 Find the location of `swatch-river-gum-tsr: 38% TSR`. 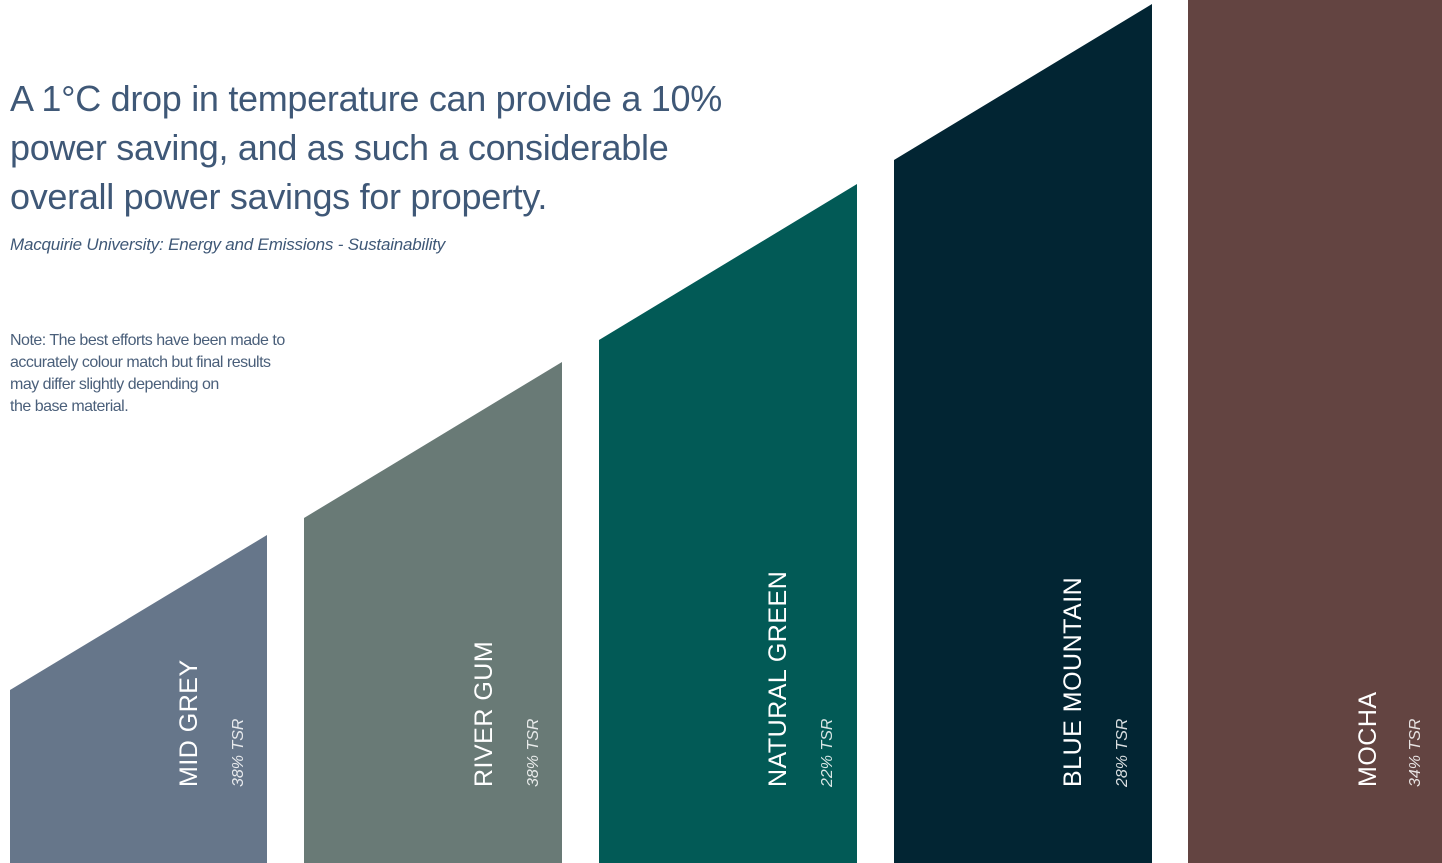

swatch-river-gum-tsr: 38% TSR is located at coordinates (533, 752).